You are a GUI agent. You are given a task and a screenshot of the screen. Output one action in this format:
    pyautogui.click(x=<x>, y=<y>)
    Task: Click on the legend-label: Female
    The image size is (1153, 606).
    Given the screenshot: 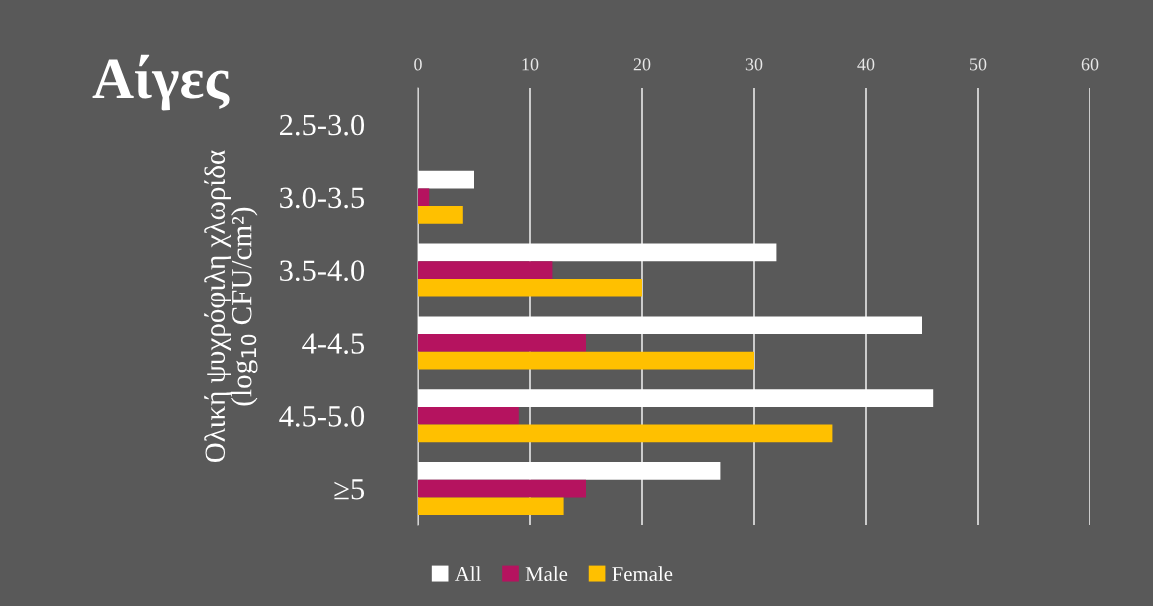 What is the action you would take?
    pyautogui.click(x=642, y=574)
    